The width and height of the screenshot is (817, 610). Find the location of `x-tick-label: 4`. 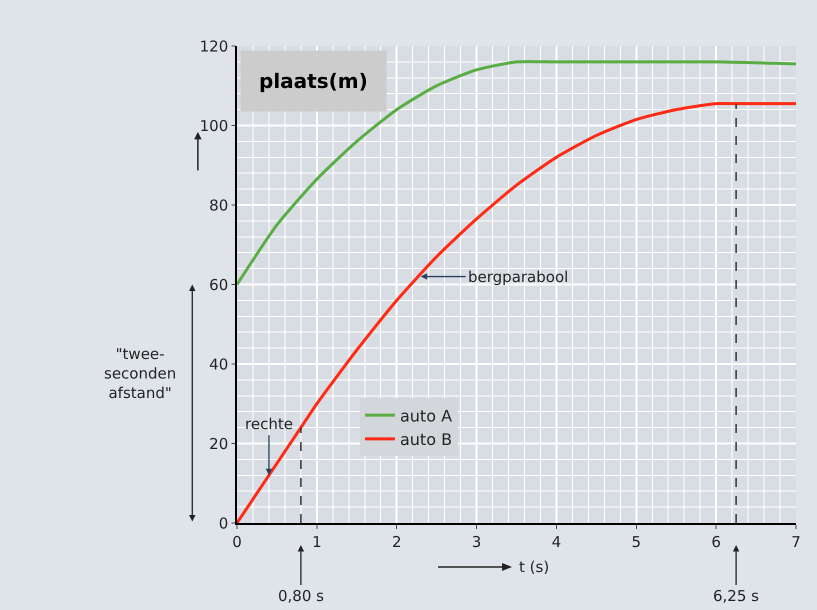

x-tick-label: 4 is located at coordinates (557, 541).